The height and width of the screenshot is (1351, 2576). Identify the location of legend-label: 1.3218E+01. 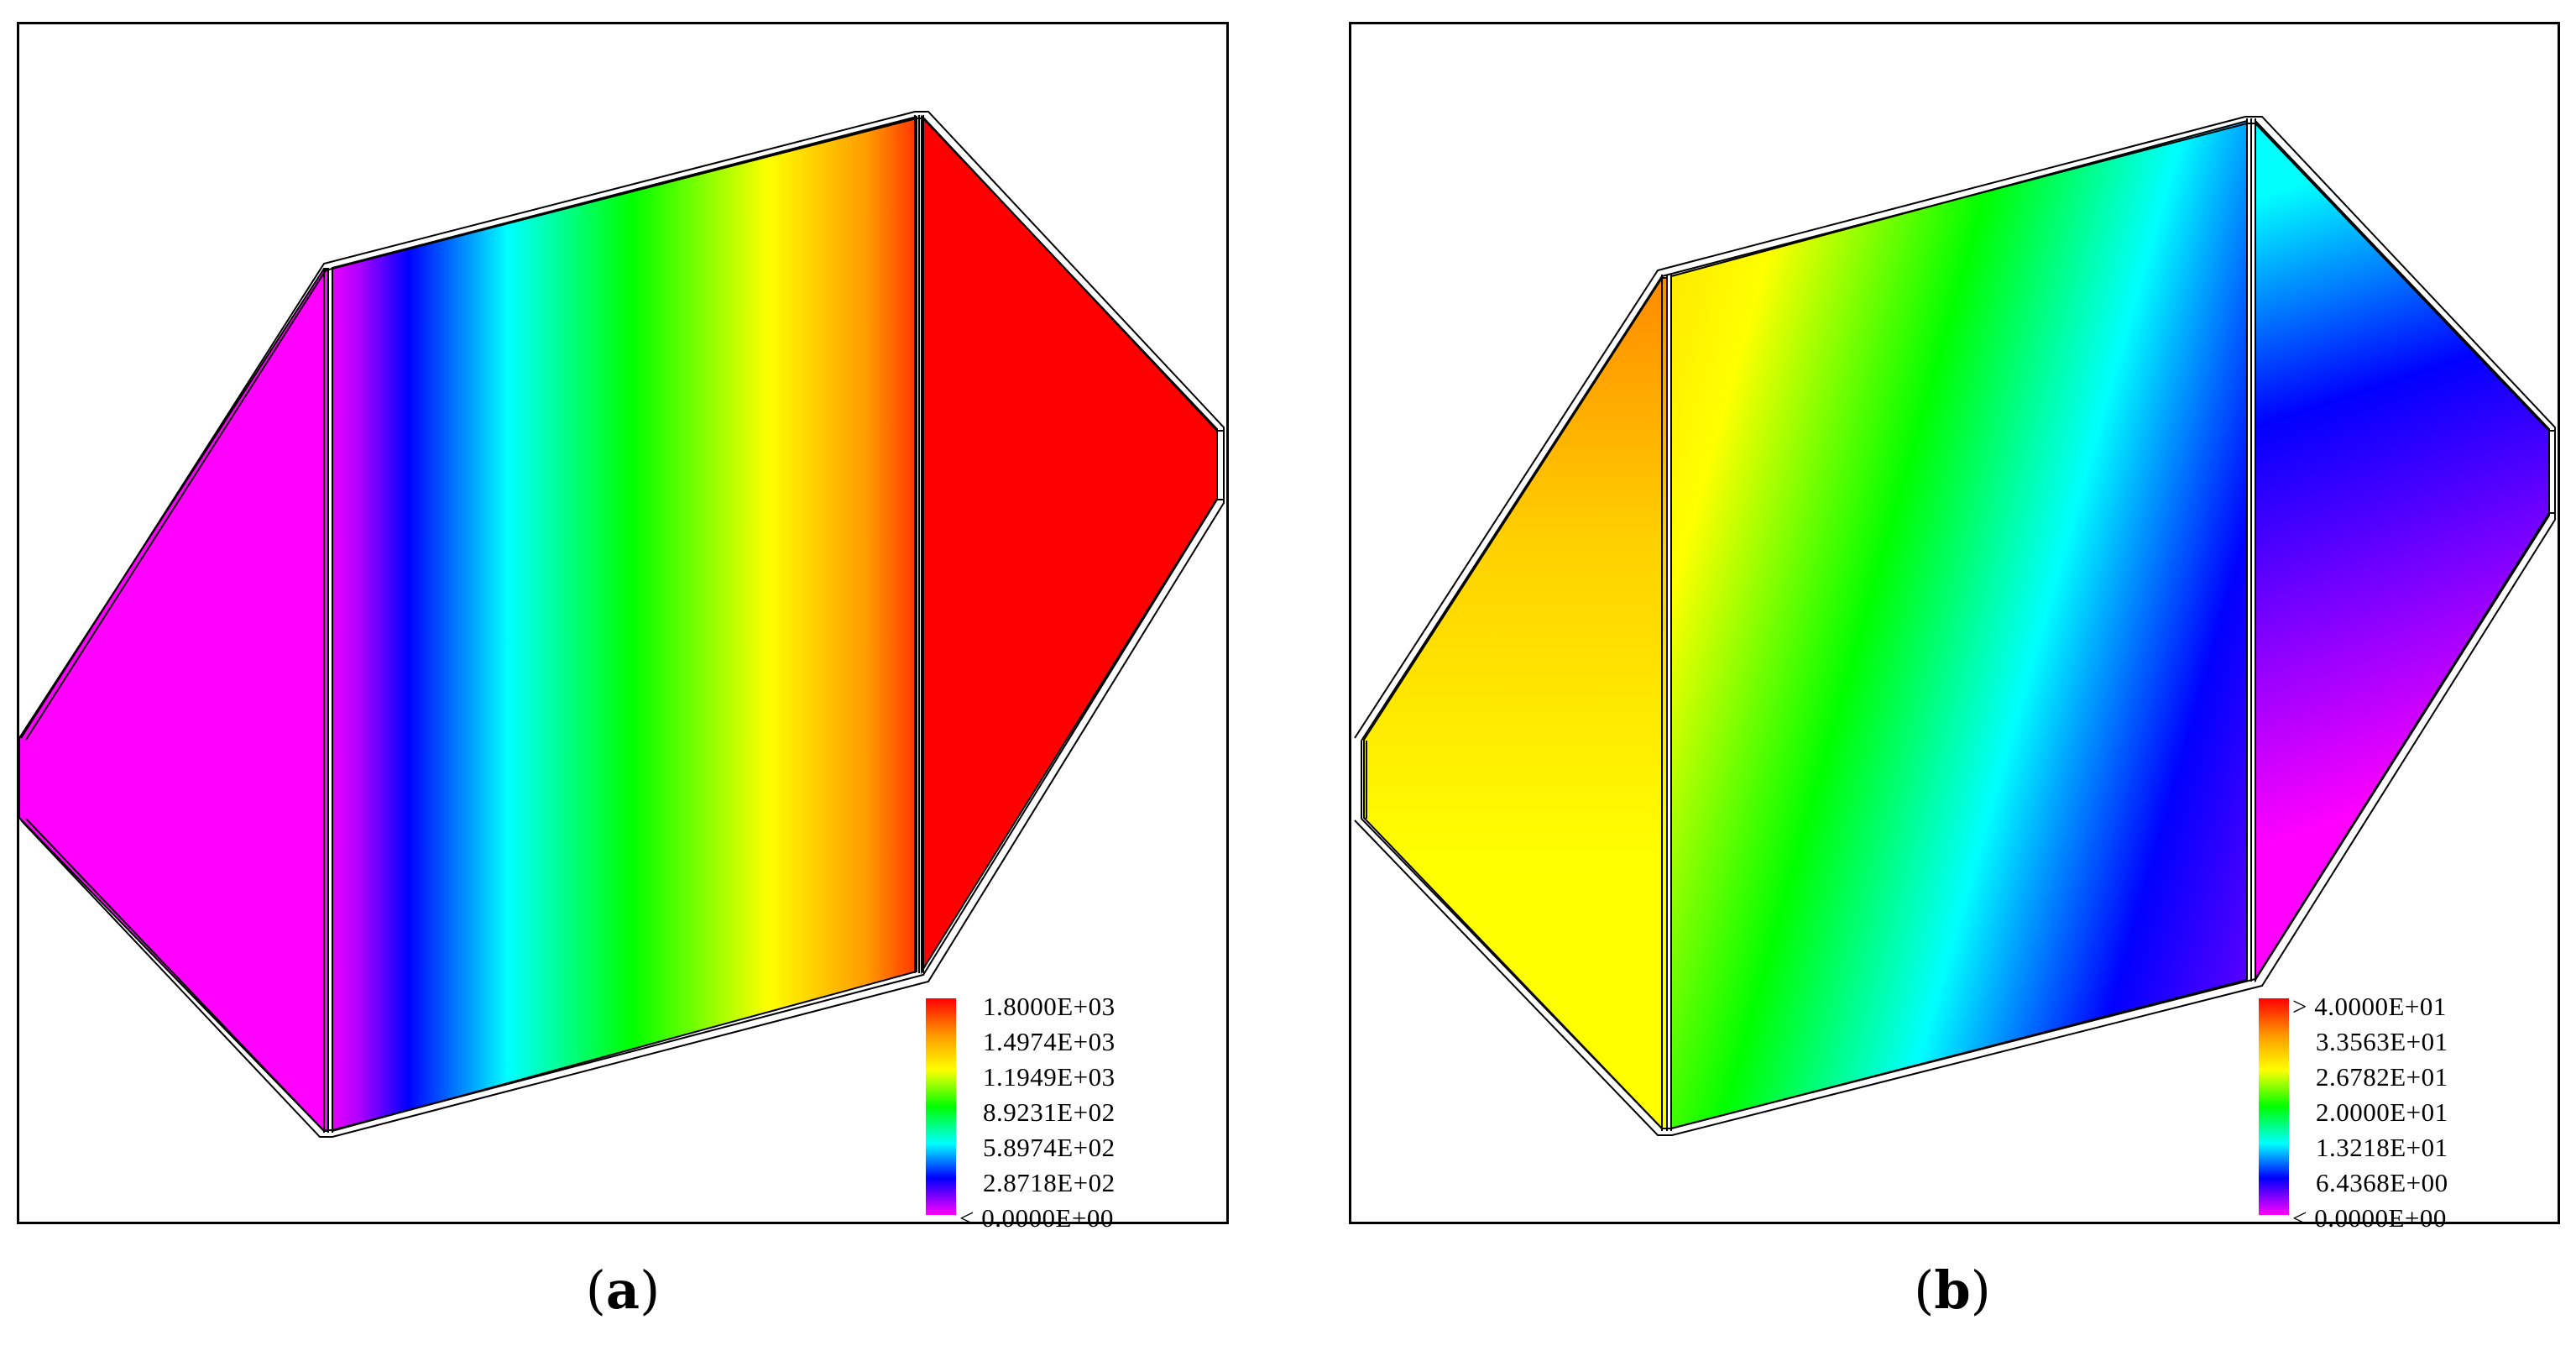
(2382, 1147).